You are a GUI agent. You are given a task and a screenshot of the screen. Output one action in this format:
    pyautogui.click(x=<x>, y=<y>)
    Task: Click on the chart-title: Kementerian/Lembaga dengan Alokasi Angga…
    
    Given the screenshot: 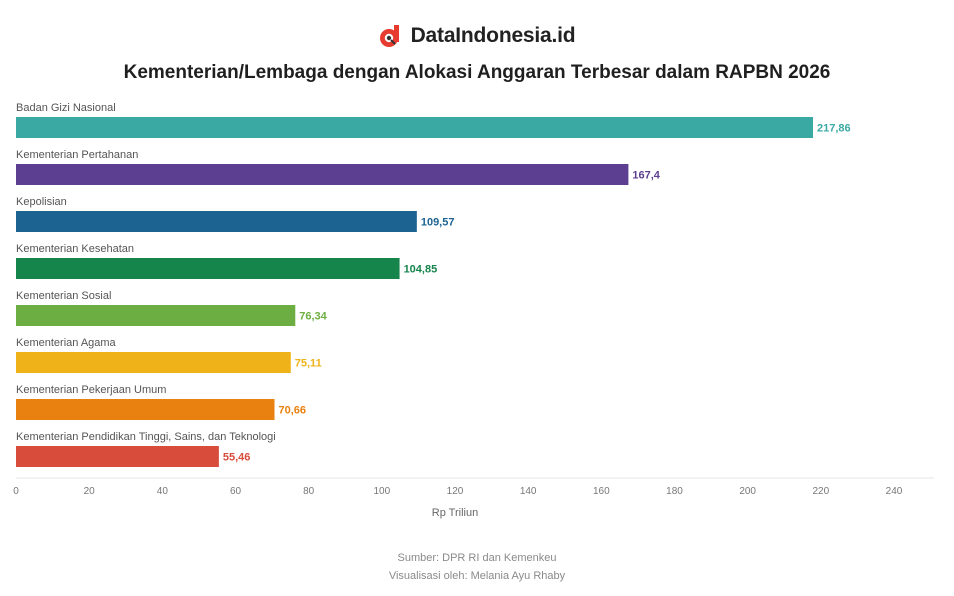 What is the action you would take?
    pyautogui.click(x=477, y=72)
    